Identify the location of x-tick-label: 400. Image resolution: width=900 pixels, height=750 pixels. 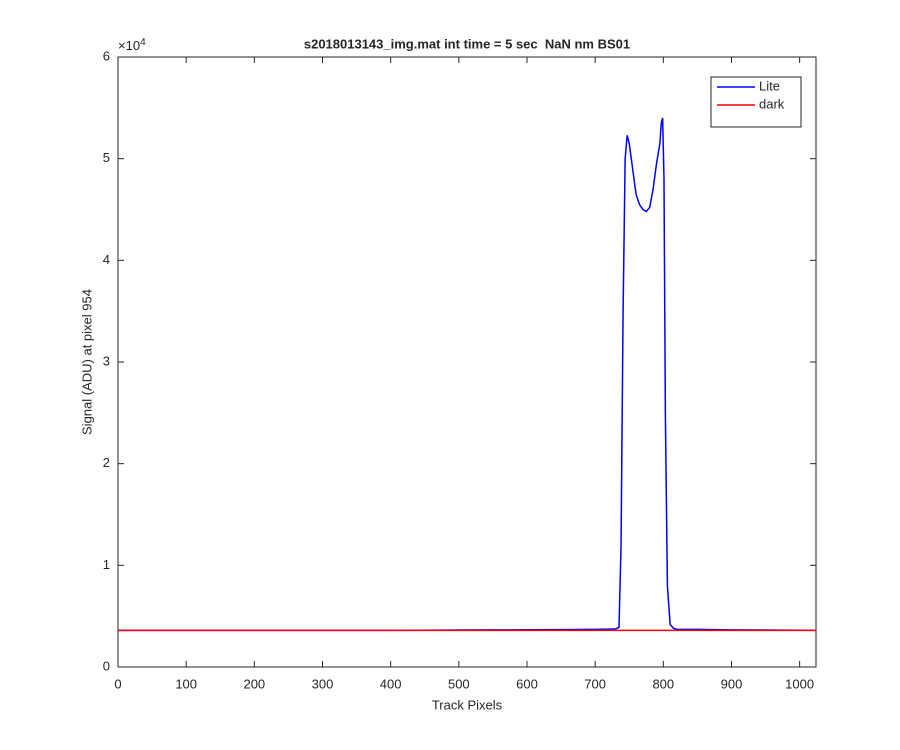
(391, 683).